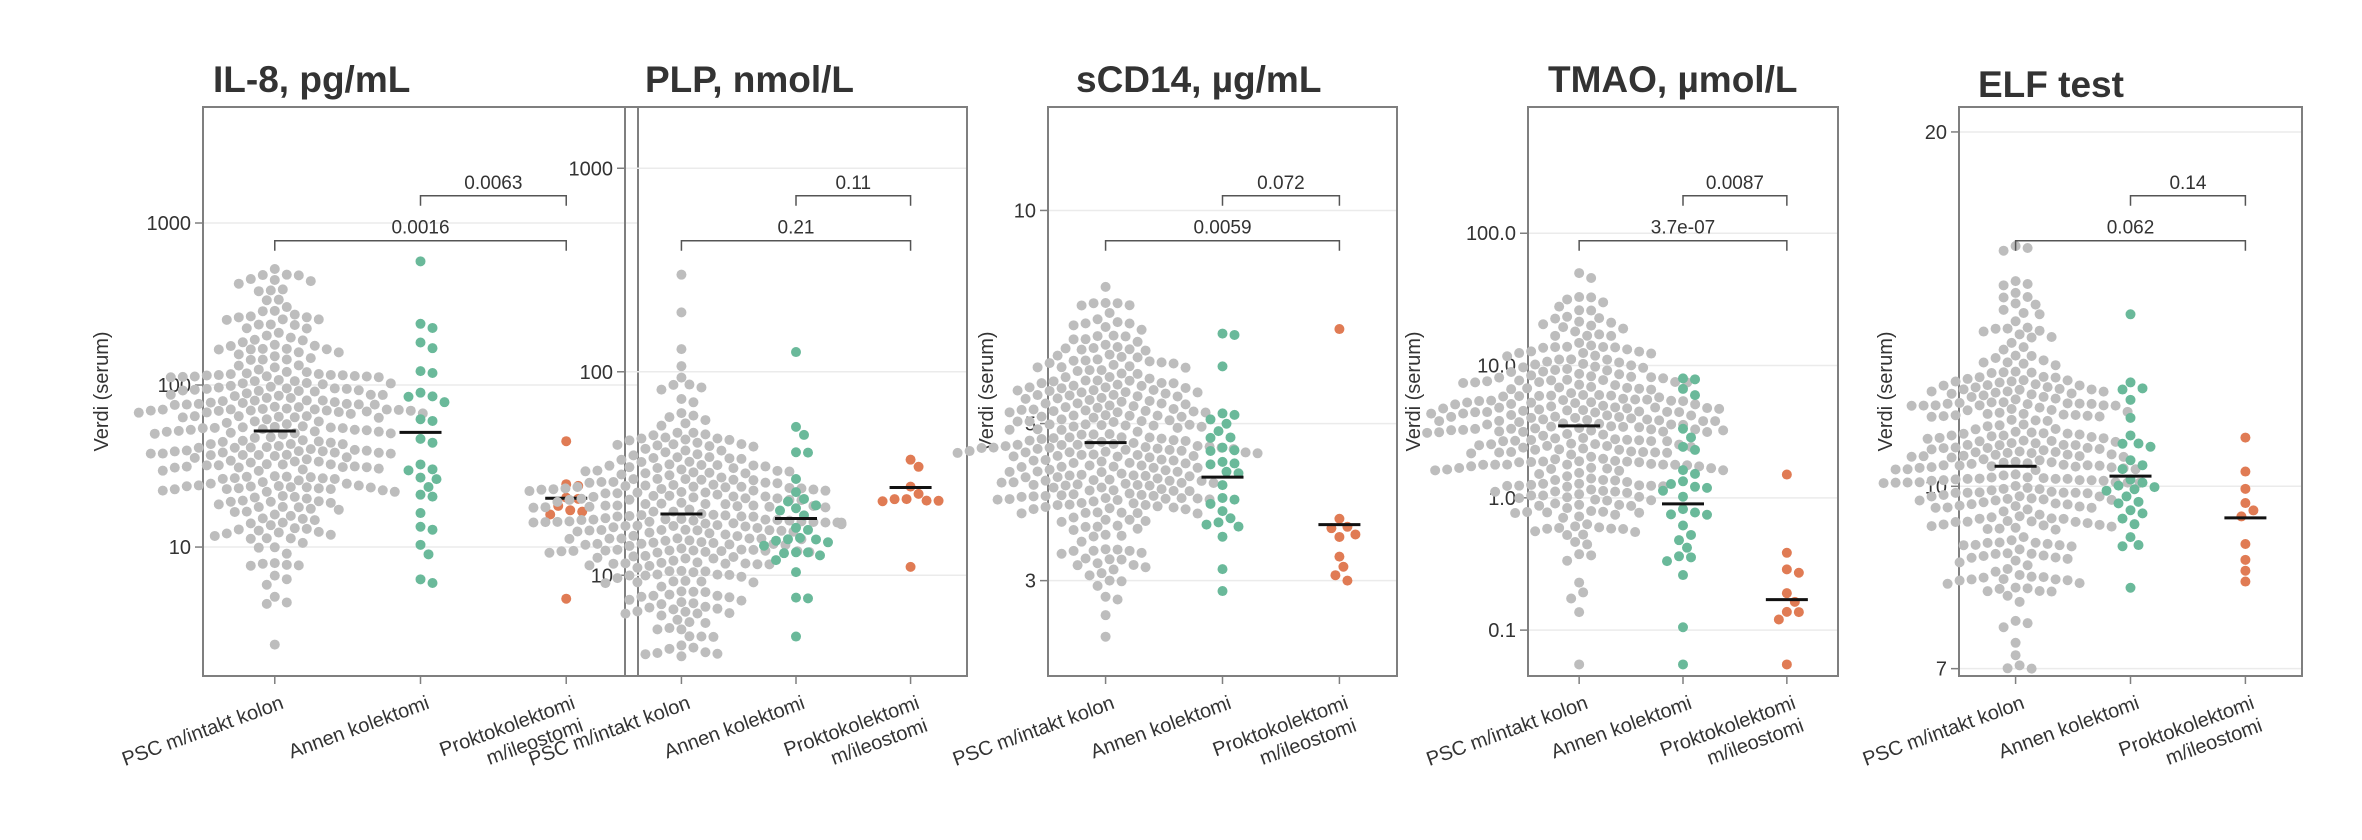  Describe the element at coordinates (280, 457) in the screenshot. I see `series-1-points` at that location.